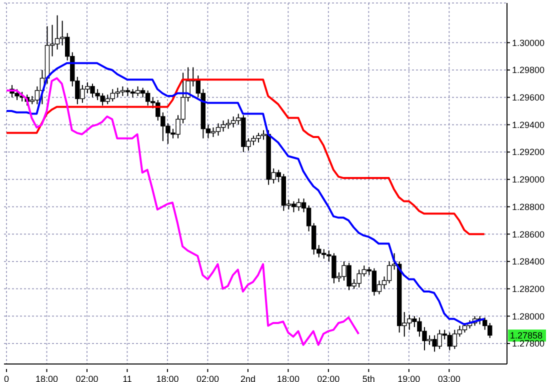  Describe the element at coordinates (7, 378) in the screenshot. I see `x-tick-label: 0` at that location.